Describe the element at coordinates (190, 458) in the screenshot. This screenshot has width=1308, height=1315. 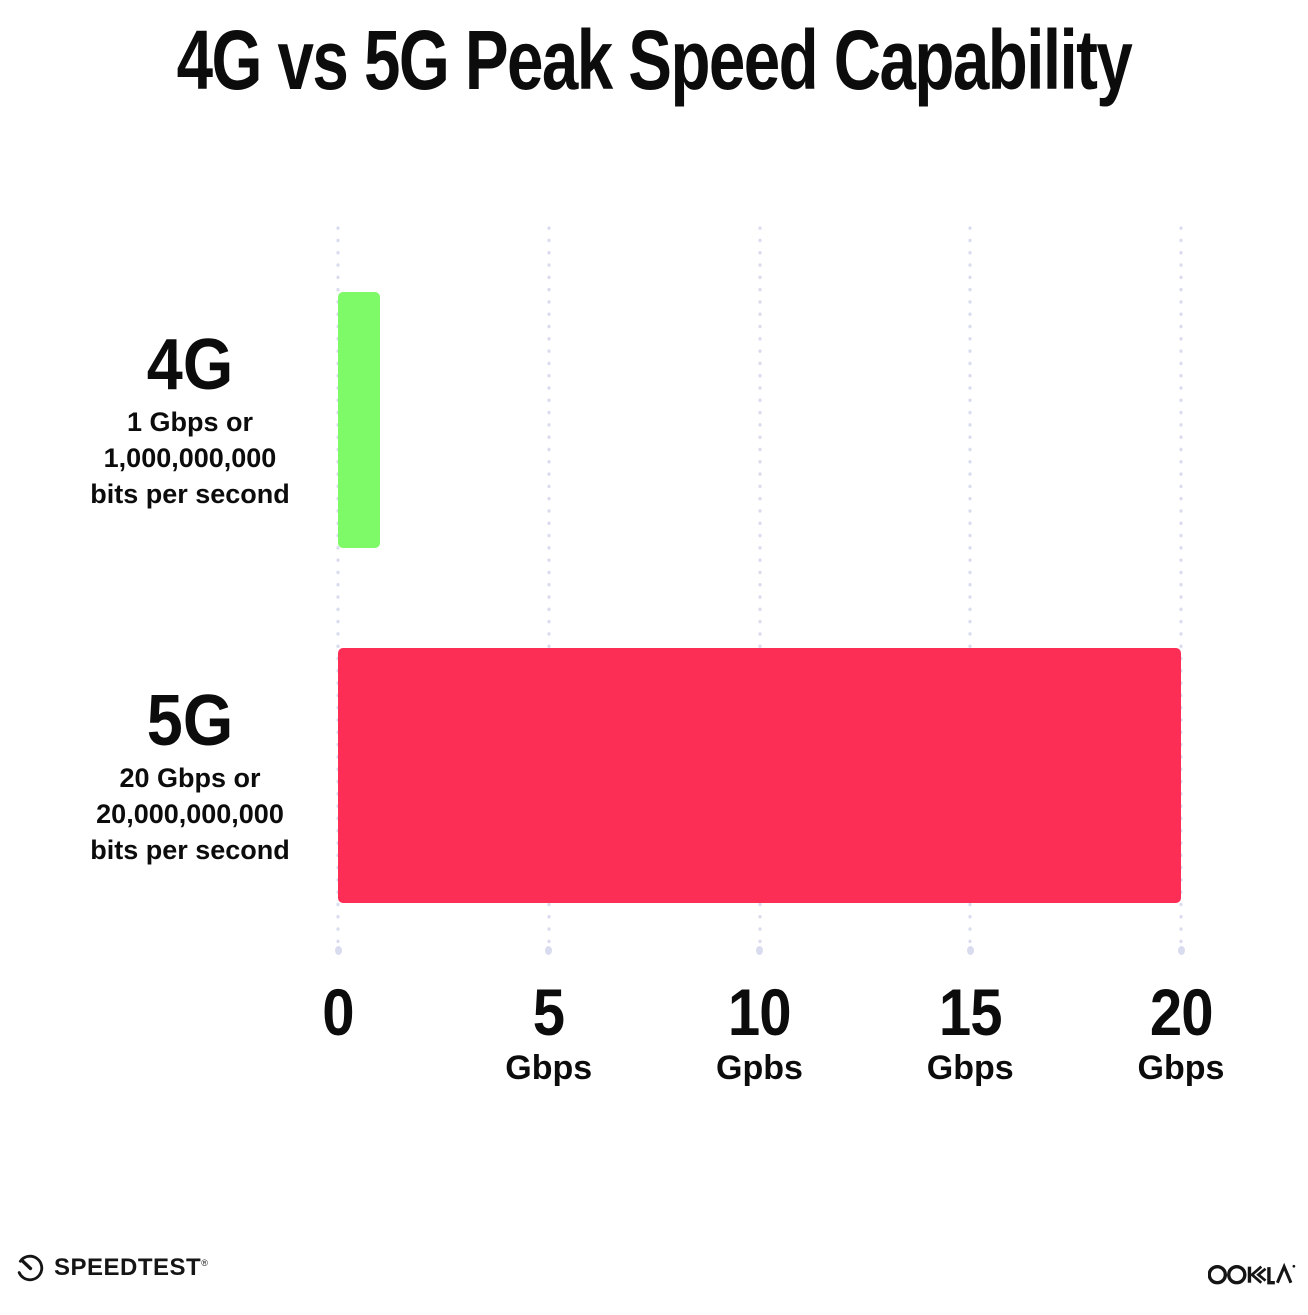
I see `category-desc-4g-line2: 1,000,000,000` at that location.